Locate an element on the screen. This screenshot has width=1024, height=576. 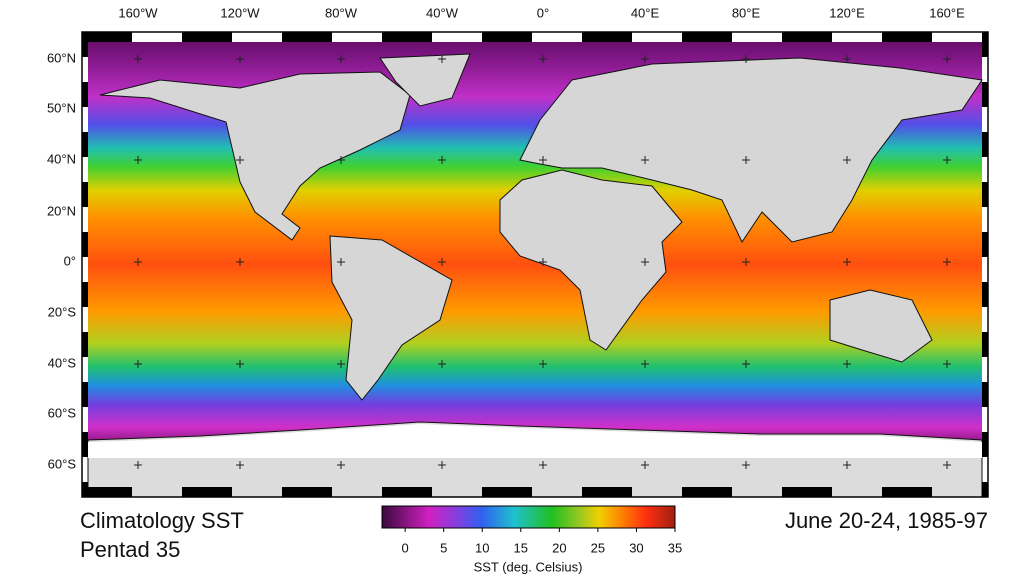
colorbar-label: SST (deg. Celsius) is located at coordinates (528, 566).